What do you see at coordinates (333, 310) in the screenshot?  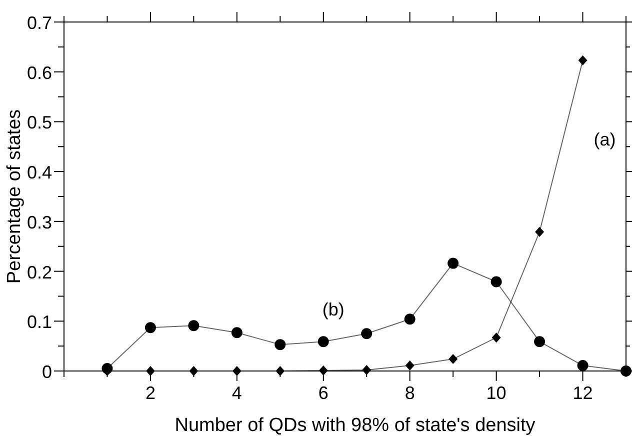 I see `series-label: (b)` at bounding box center [333, 310].